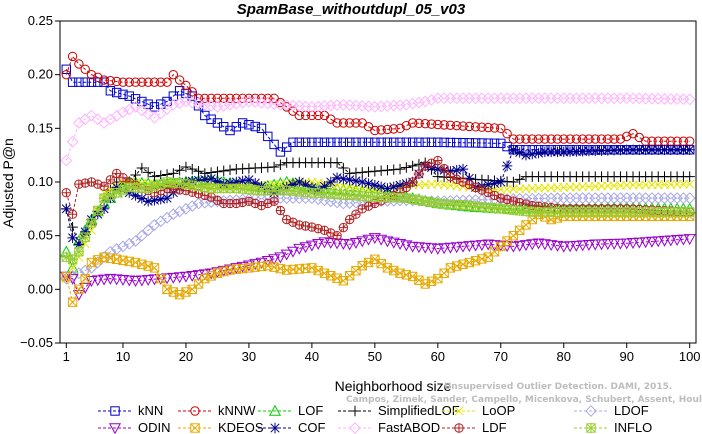 The height and width of the screenshot is (434, 702). Describe the element at coordinates (613, 427) in the screenshot. I see `legend-item: INFLO` at that location.